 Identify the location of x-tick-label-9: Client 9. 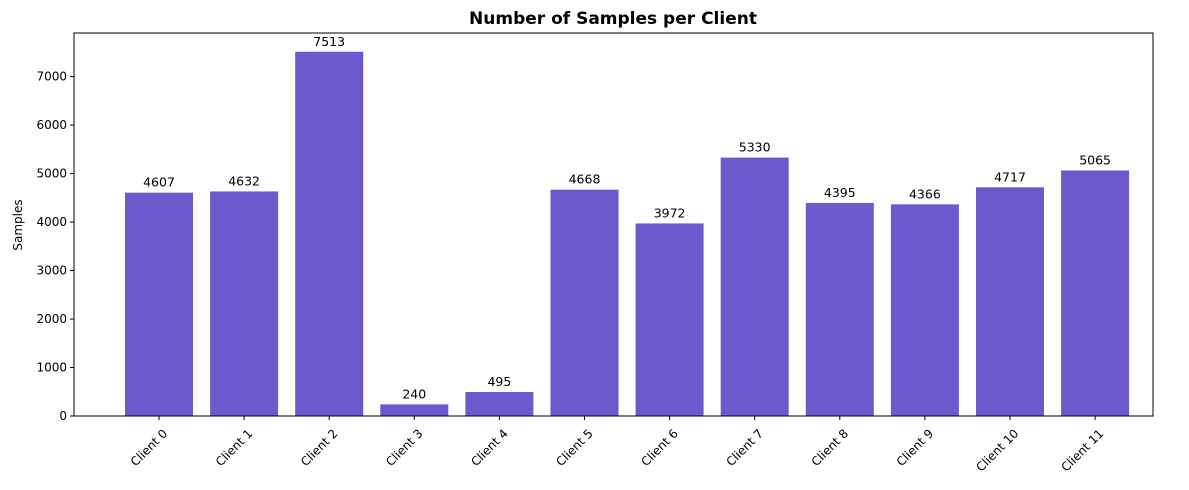
(915, 447).